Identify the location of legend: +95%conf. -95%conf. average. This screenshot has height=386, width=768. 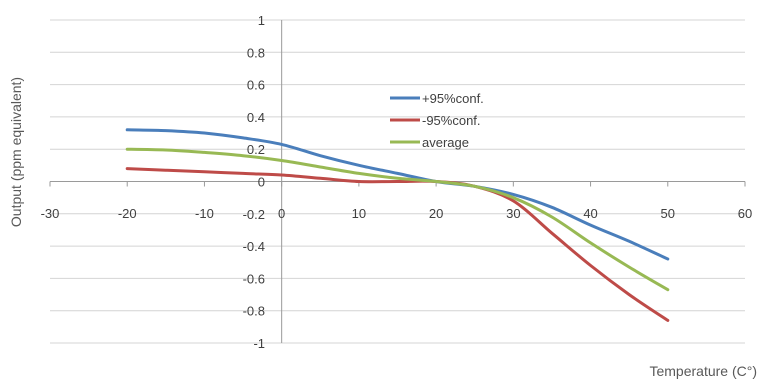
(437, 120).